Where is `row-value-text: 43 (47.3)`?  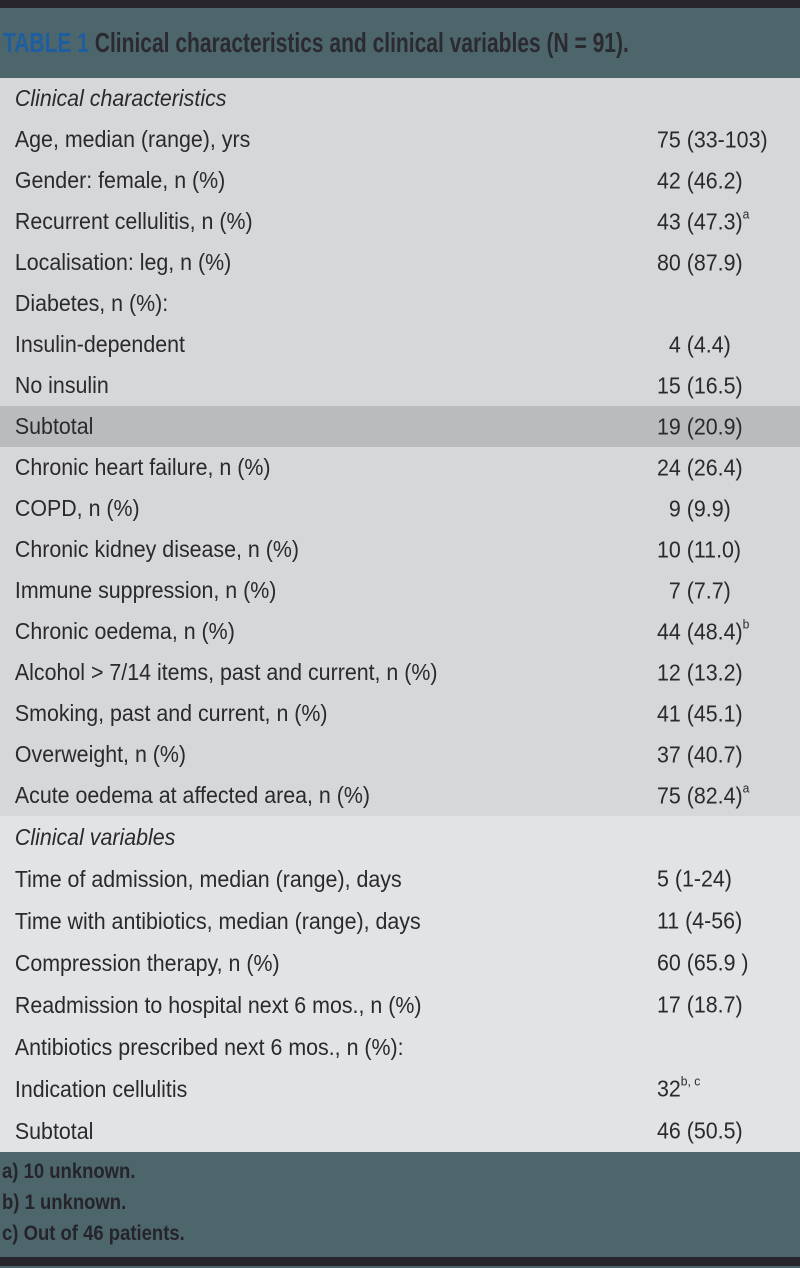
row-value-text: 43 (47.3) is located at coordinates (700, 221).